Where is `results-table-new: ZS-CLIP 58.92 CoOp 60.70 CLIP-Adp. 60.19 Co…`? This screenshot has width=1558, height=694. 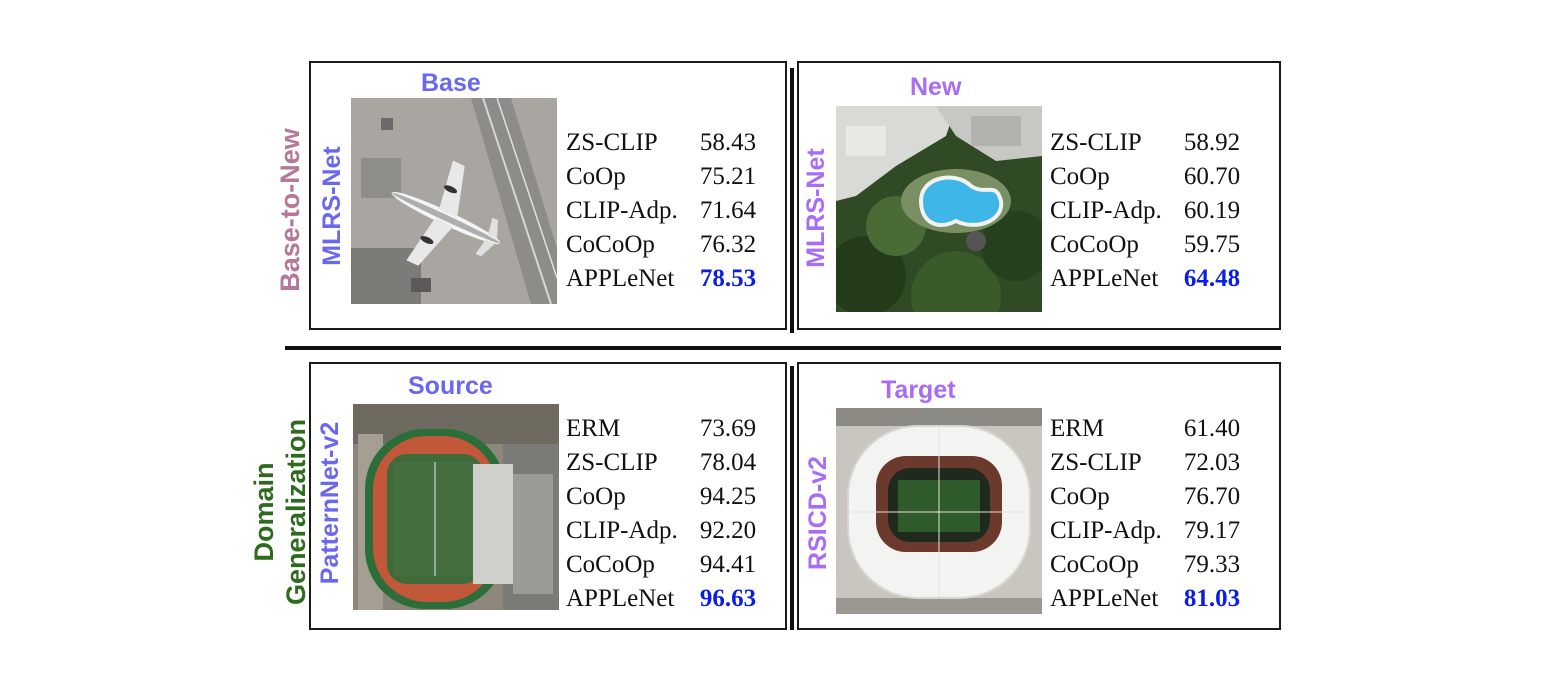
results-table-new: ZS-CLIP 58.92 CoOp 60.70 CLIP-Adp. 60.19 Co… is located at coordinates (1145, 211).